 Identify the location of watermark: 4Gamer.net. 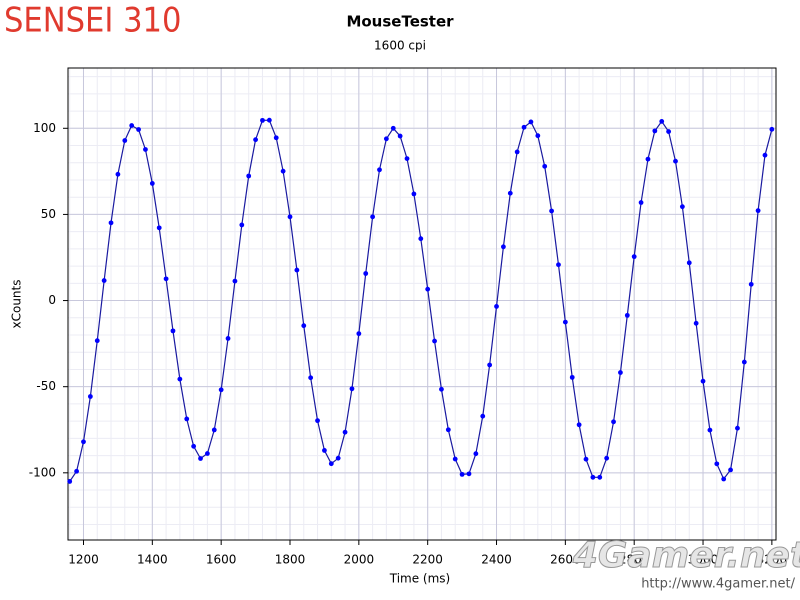
(686, 555).